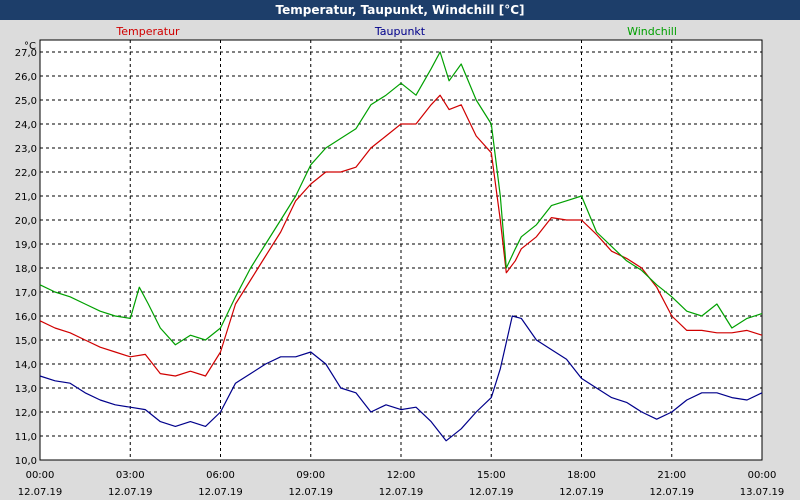 This screenshot has width=800, height=500. What do you see at coordinates (26, 413) in the screenshot?
I see `y-tick-label: 12,0` at bounding box center [26, 413].